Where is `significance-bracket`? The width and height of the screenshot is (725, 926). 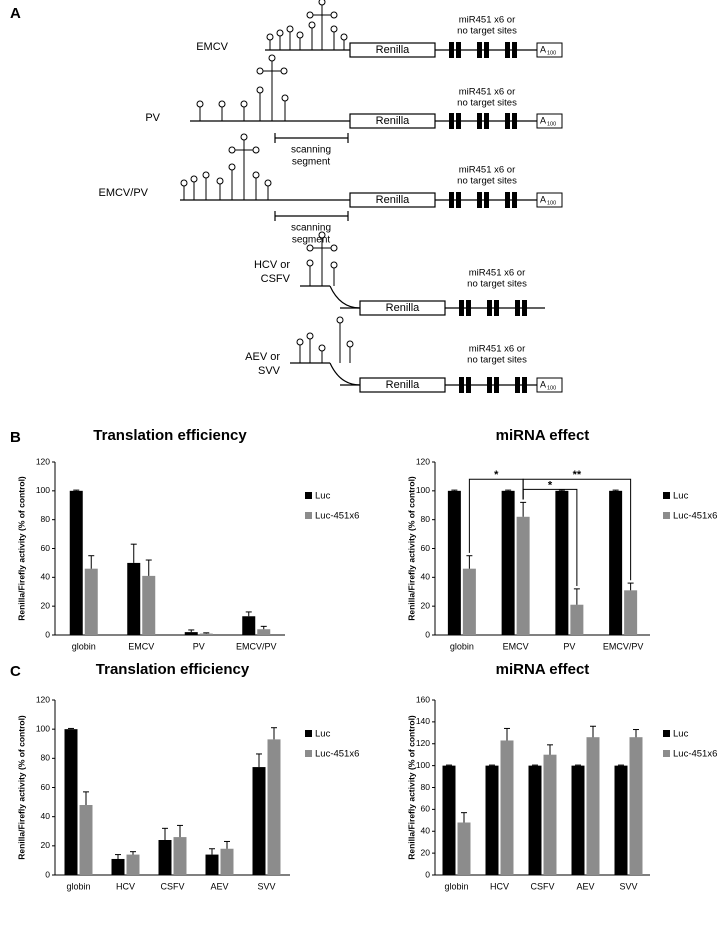
significance-bracket is located at coordinates (550, 537).